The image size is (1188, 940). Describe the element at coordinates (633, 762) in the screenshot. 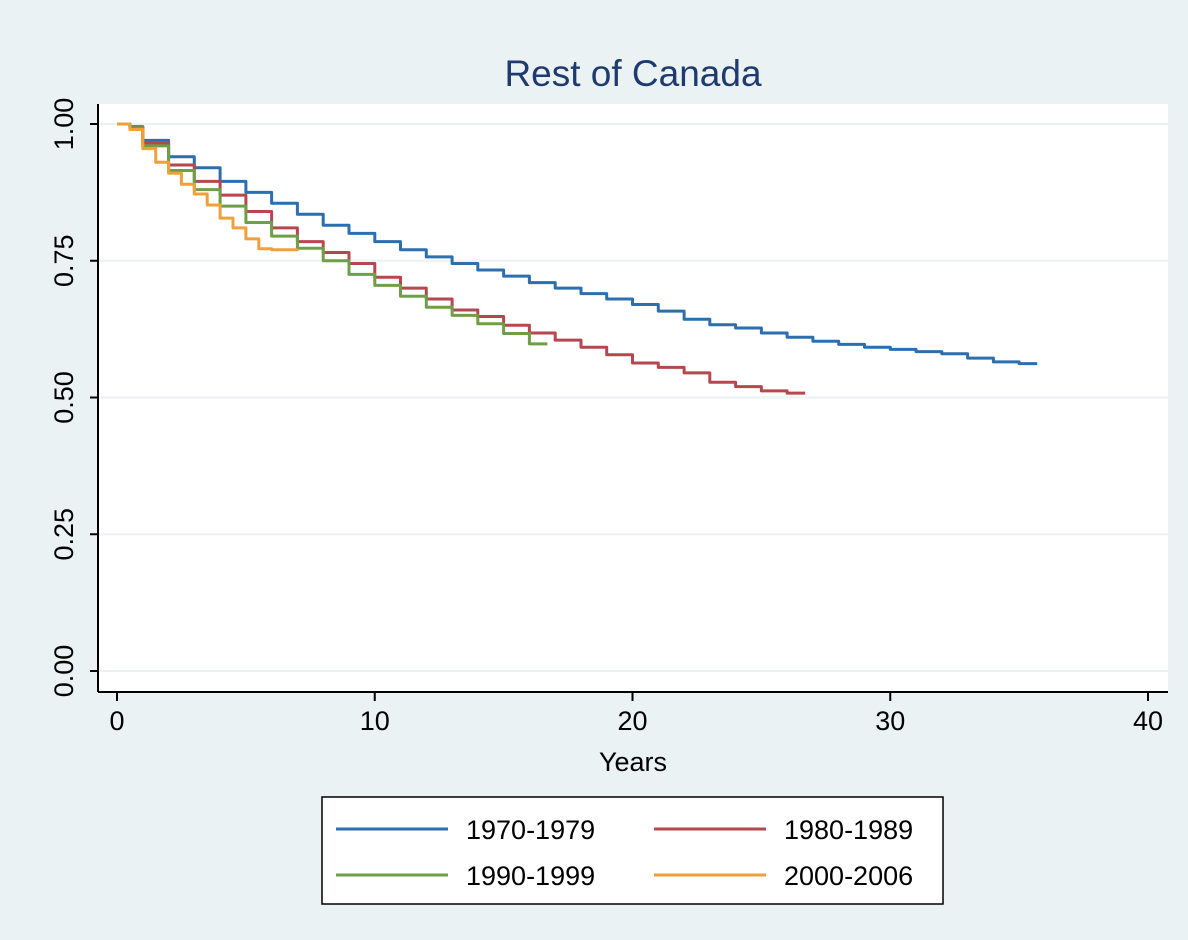

I see `x-axis-label: Years` at that location.